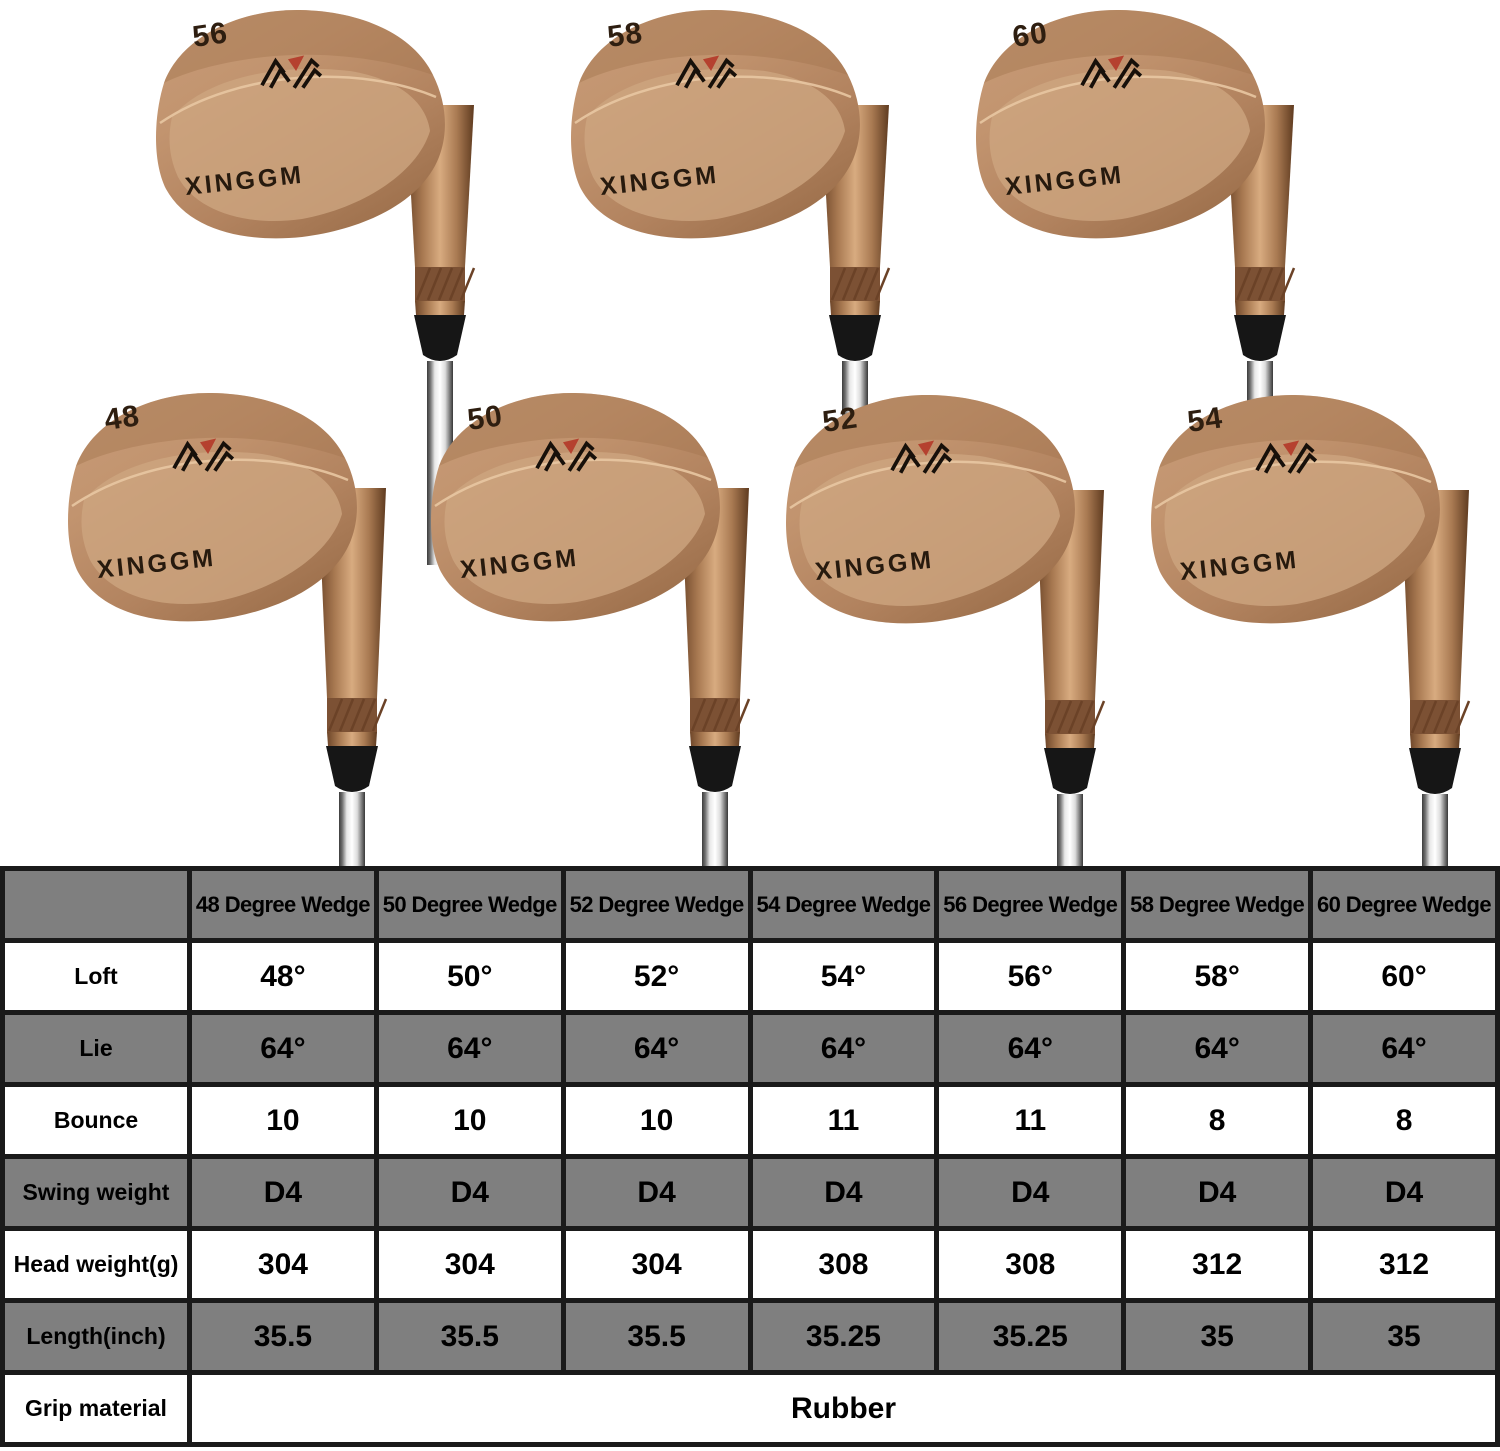  I want to click on wedge-head-52: 52 XINGGM, so click(930, 509).